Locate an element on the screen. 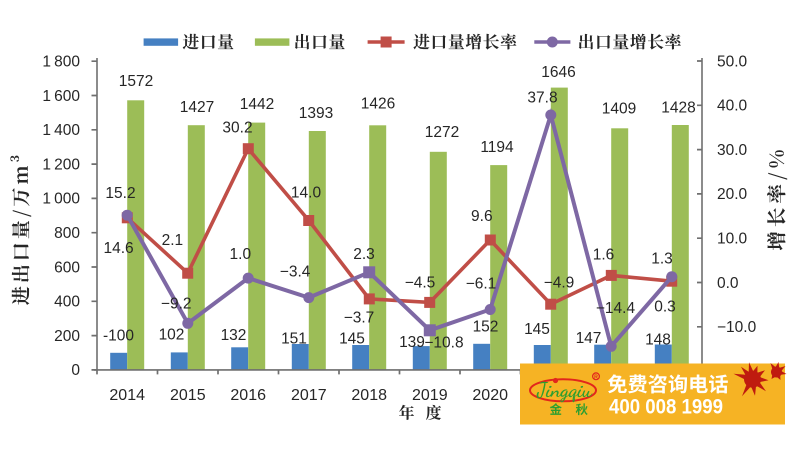 The width and height of the screenshot is (800, 450). svg-text: 40.0 is located at coordinates (732, 106).